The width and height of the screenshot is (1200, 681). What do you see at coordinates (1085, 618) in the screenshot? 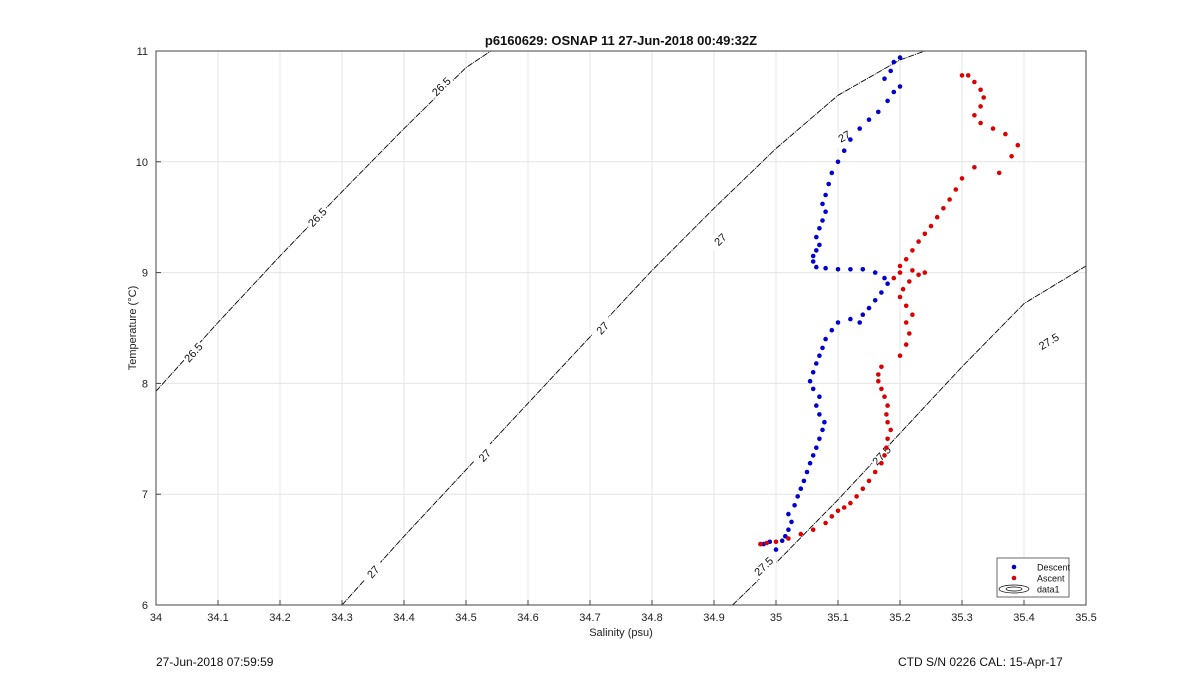
I see `x-tick-label: 35.5` at bounding box center [1085, 618].